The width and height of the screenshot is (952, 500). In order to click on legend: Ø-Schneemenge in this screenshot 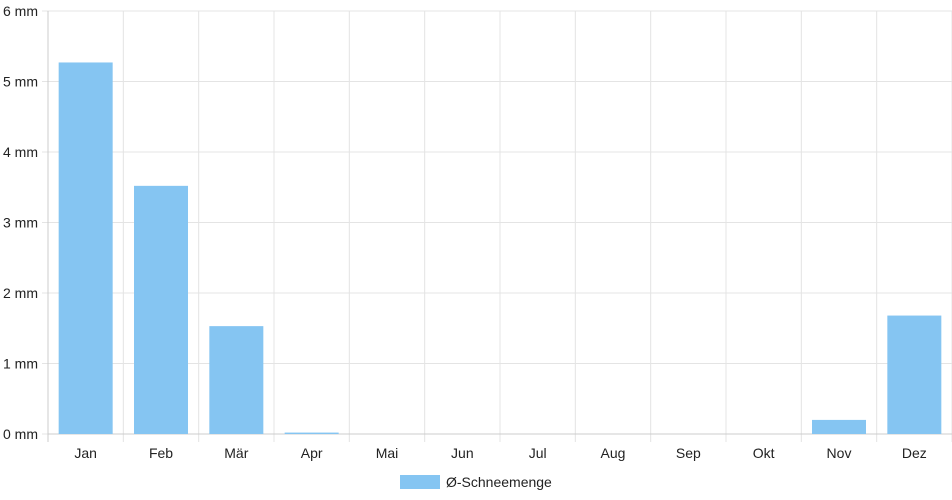, I will do `click(476, 482)`.